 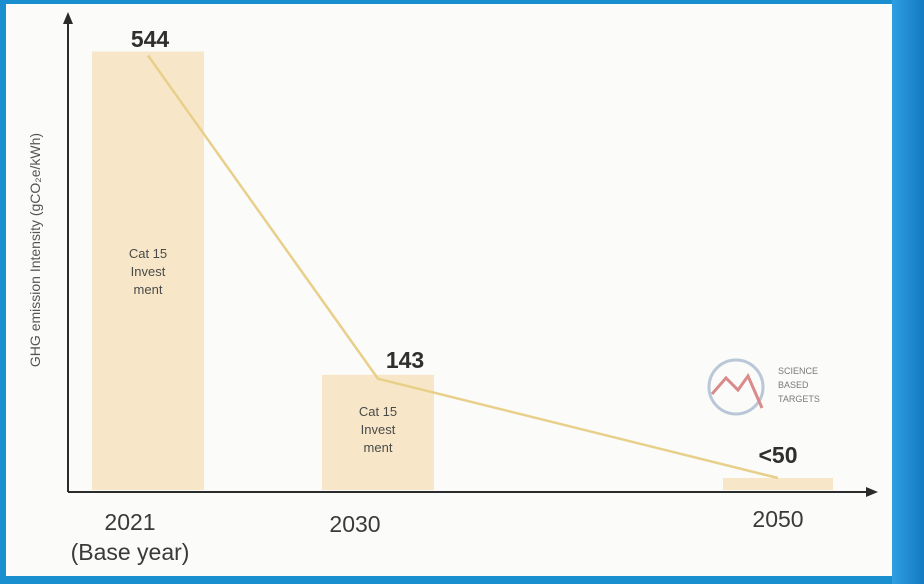 What do you see at coordinates (737, 390) in the screenshot?
I see `logo-mountain-icon` at bounding box center [737, 390].